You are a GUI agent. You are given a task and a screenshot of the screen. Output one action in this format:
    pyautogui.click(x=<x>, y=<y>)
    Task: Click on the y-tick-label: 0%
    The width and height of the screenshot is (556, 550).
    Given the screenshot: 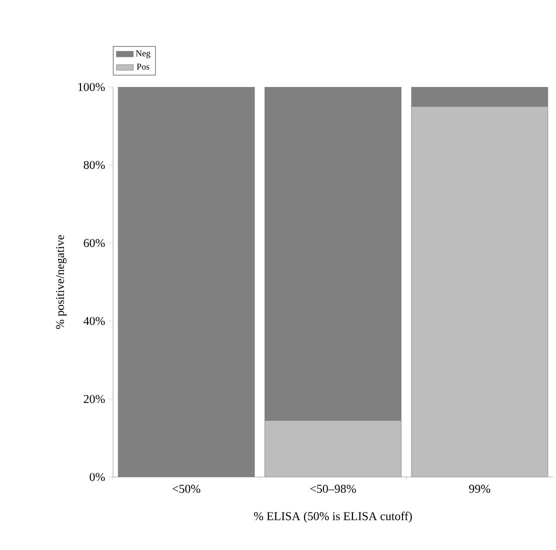 What is the action you would take?
    pyautogui.click(x=97, y=477)
    